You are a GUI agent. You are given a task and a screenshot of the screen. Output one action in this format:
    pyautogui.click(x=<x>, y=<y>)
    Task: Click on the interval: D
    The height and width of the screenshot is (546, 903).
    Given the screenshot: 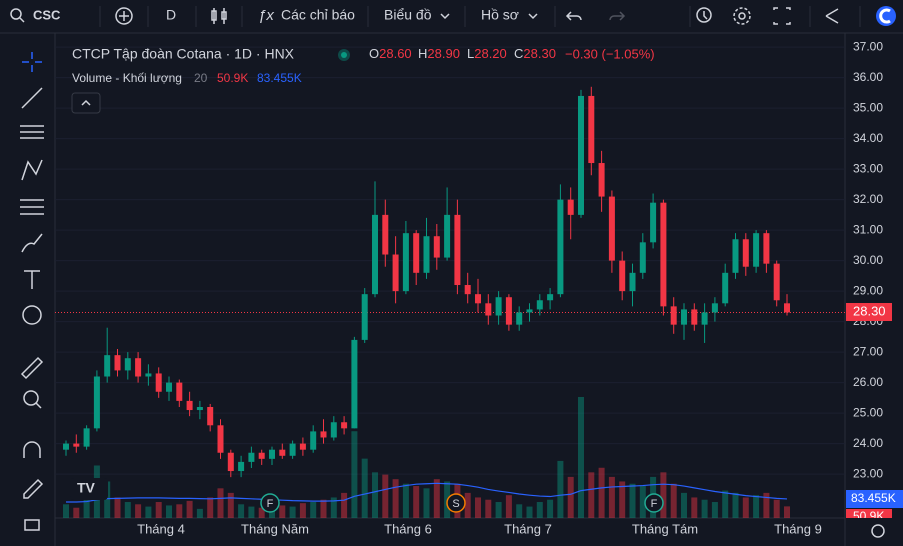 What is the action you would take?
    pyautogui.click(x=171, y=15)
    